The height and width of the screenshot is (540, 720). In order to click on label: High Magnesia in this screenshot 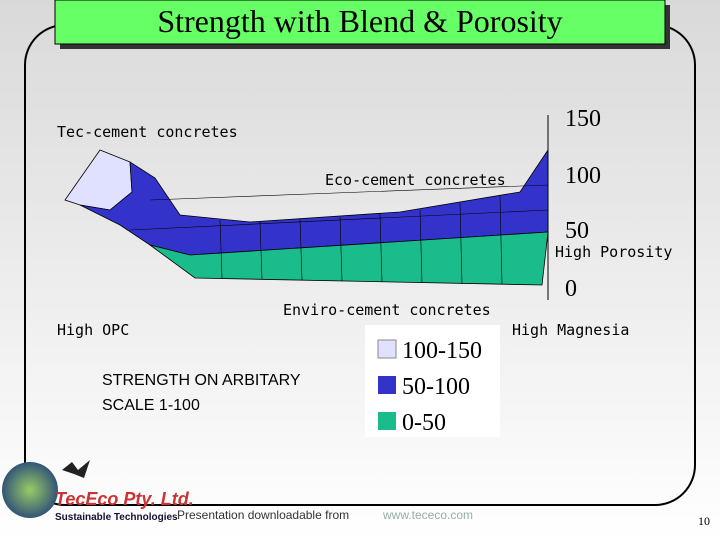, I will do `click(570, 330)`.